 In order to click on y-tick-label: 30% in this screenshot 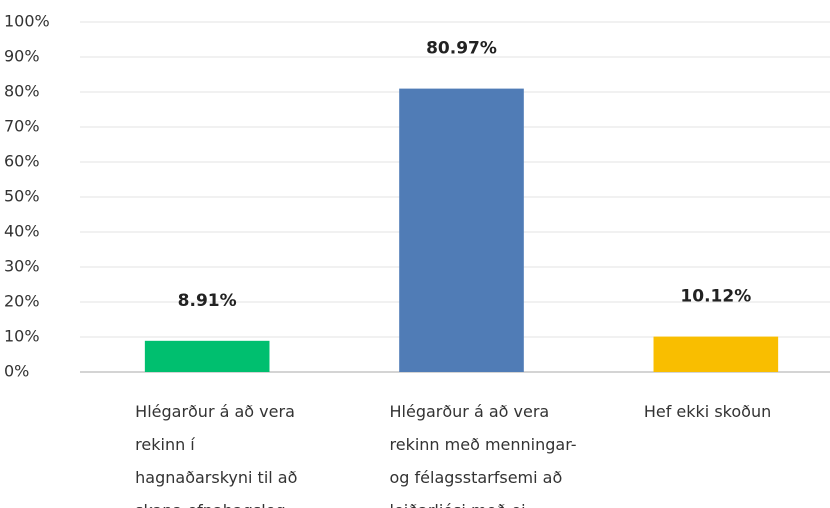, I will do `click(22, 266)`.